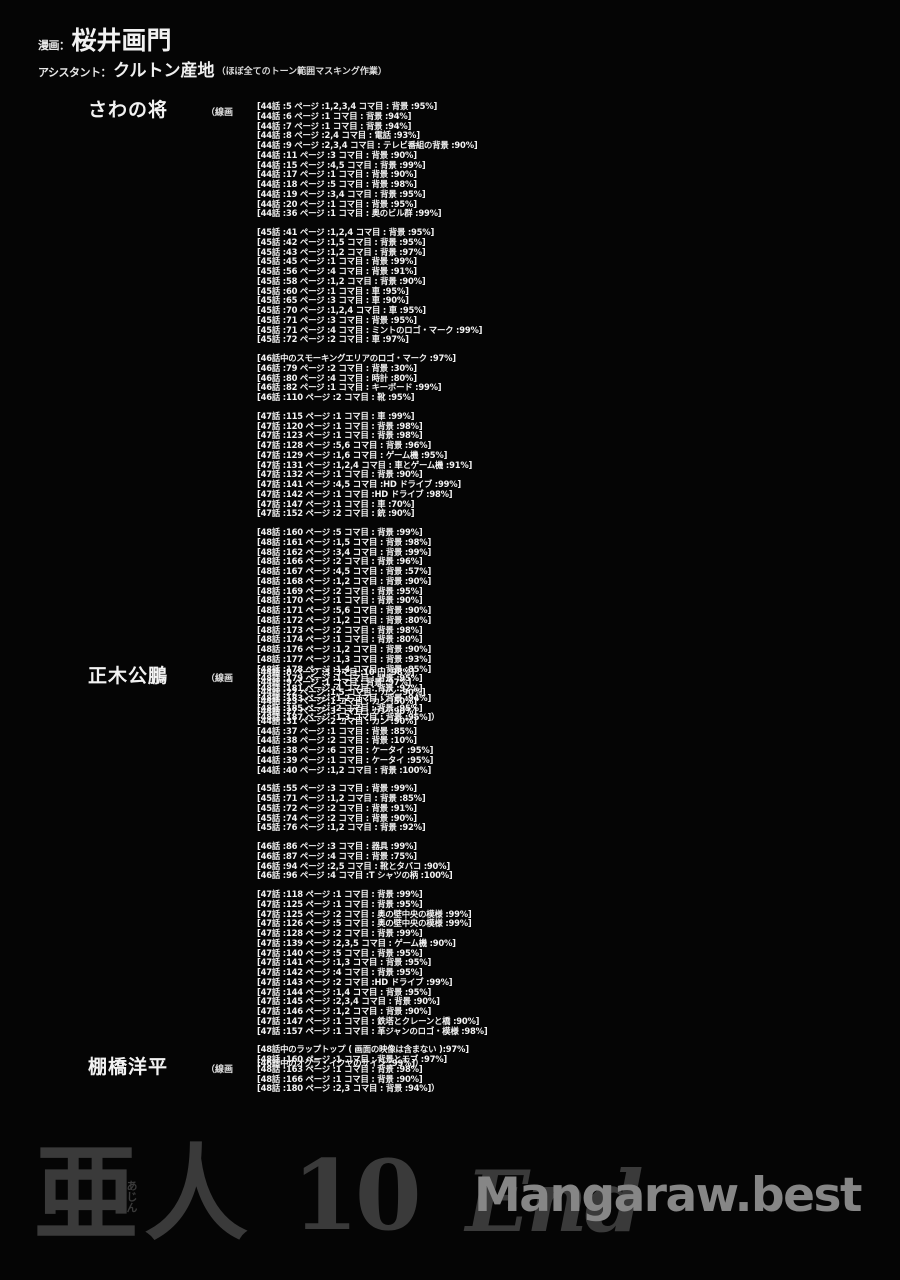 The height and width of the screenshot is (1280, 900). What do you see at coordinates (337, 261) in the screenshot?
I see `entry-item: [45話 :45 ページ :1 コマ目 : 背景 :99%]` at bounding box center [337, 261].